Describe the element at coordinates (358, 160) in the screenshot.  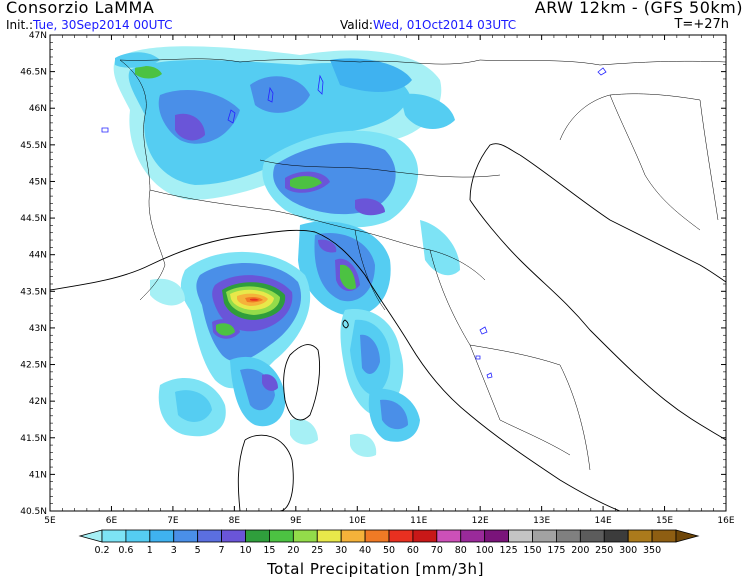
I see `precip-po` at that location.